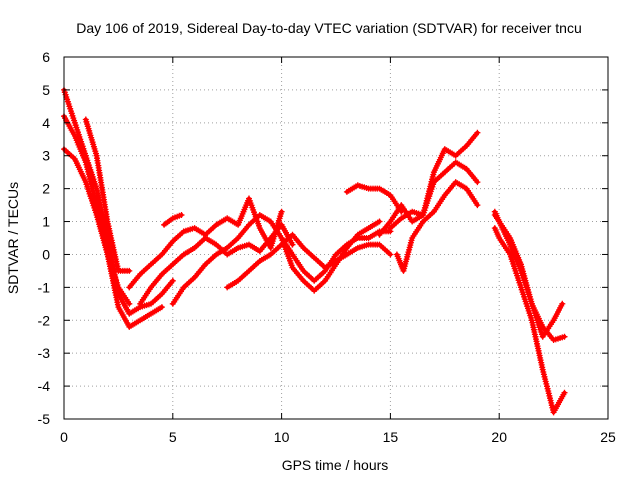  What do you see at coordinates (13, 238) in the screenshot?
I see `y-axis-label: SDTVAR / TECUs` at bounding box center [13, 238].